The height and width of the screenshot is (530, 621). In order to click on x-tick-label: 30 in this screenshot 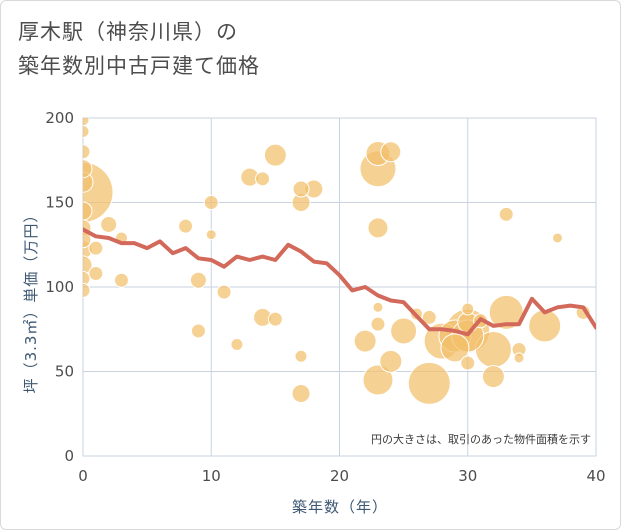, I will do `click(467, 476)`.